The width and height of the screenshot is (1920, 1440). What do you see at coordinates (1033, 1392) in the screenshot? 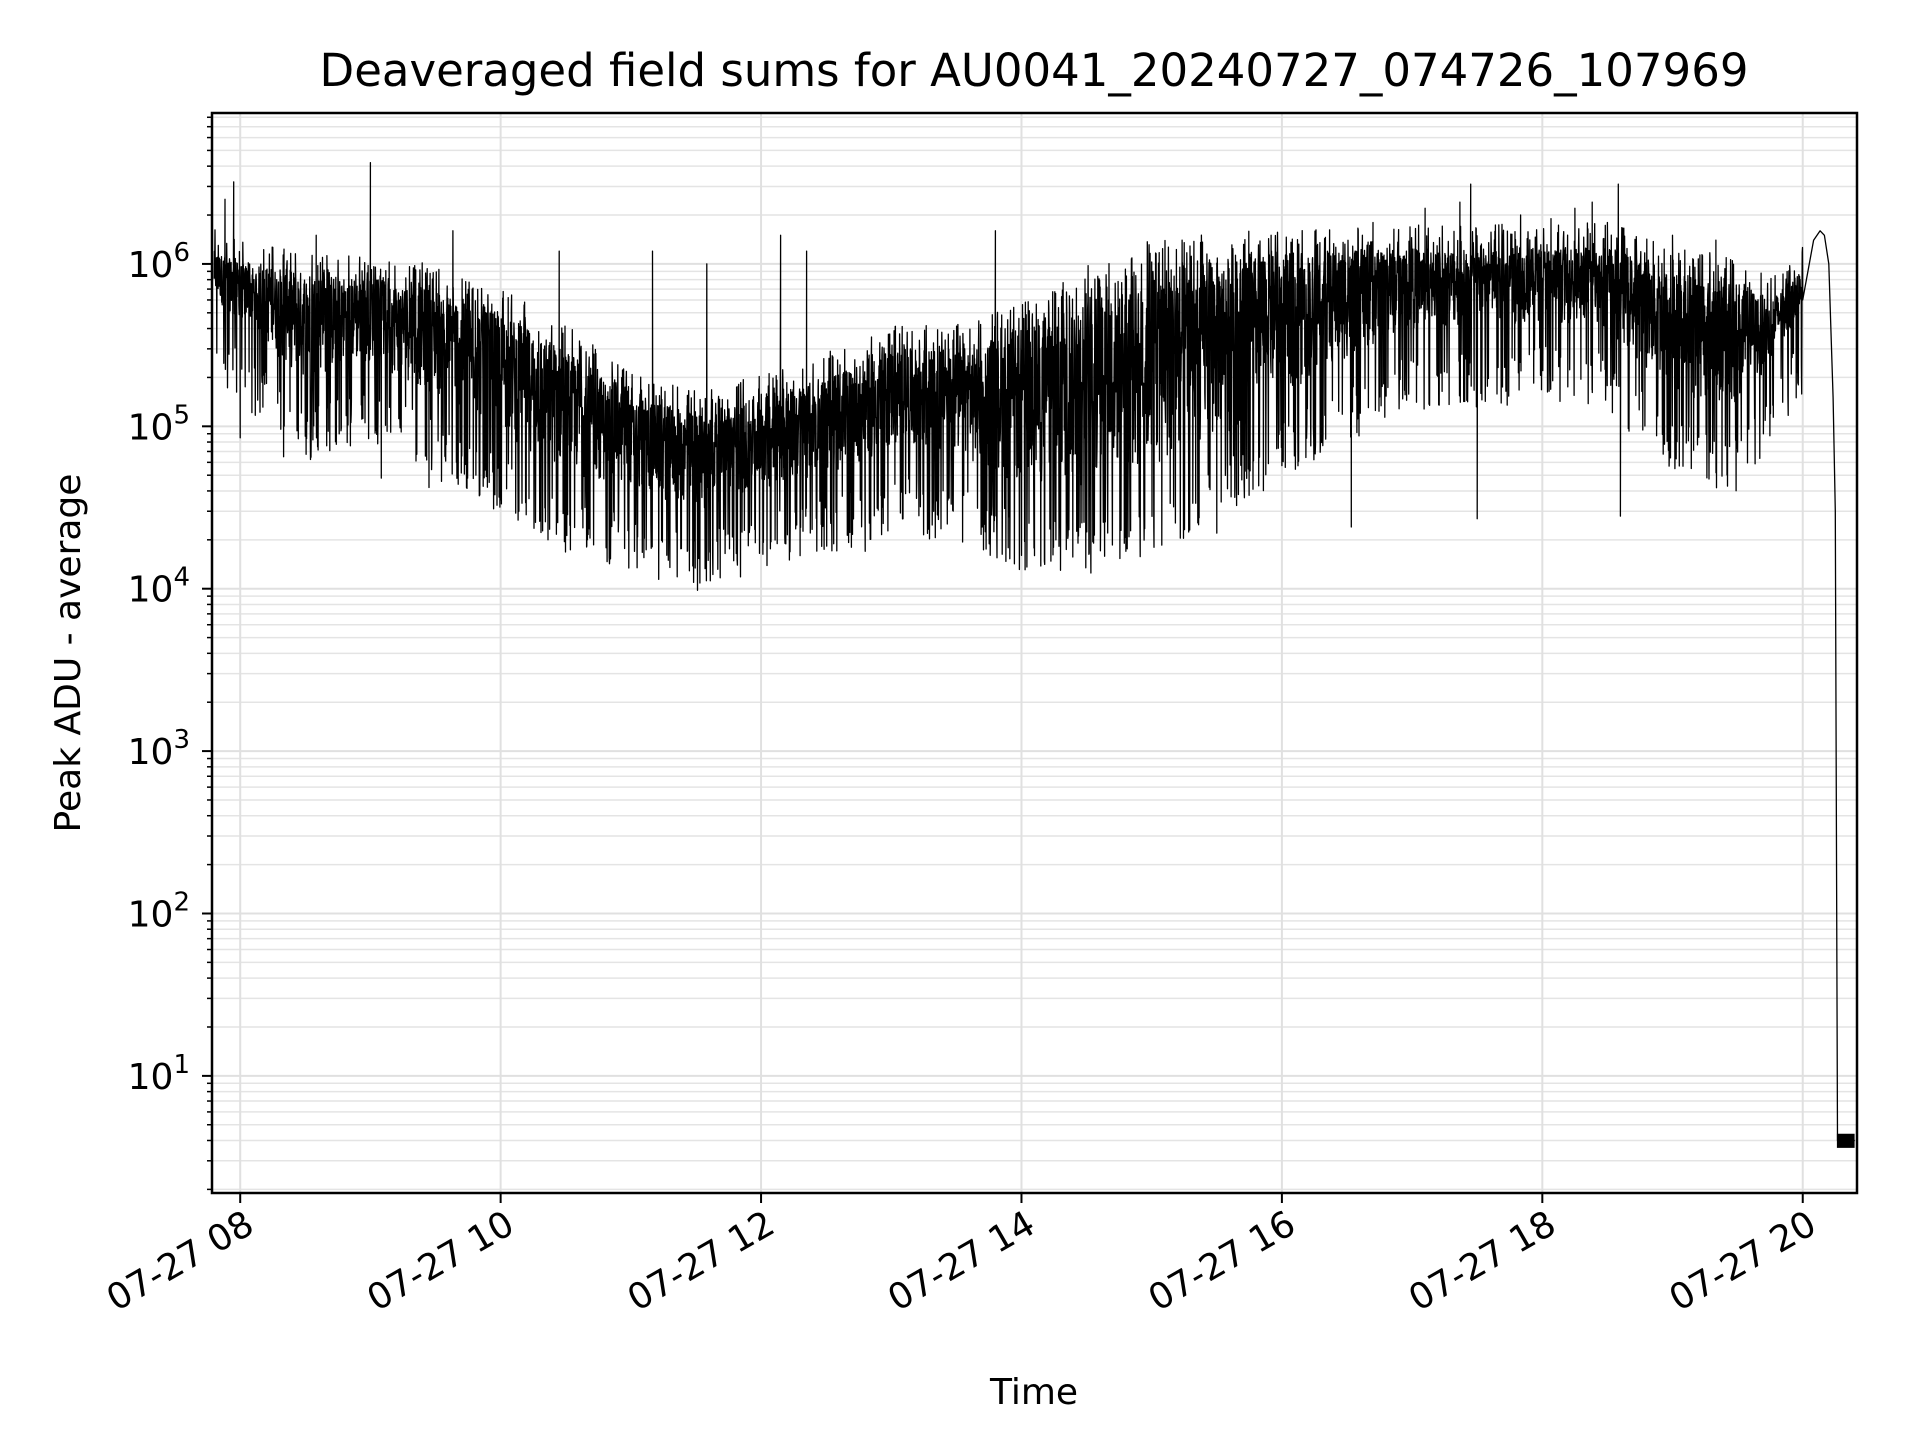
I see `x-axis-label: Time` at bounding box center [1033, 1392].